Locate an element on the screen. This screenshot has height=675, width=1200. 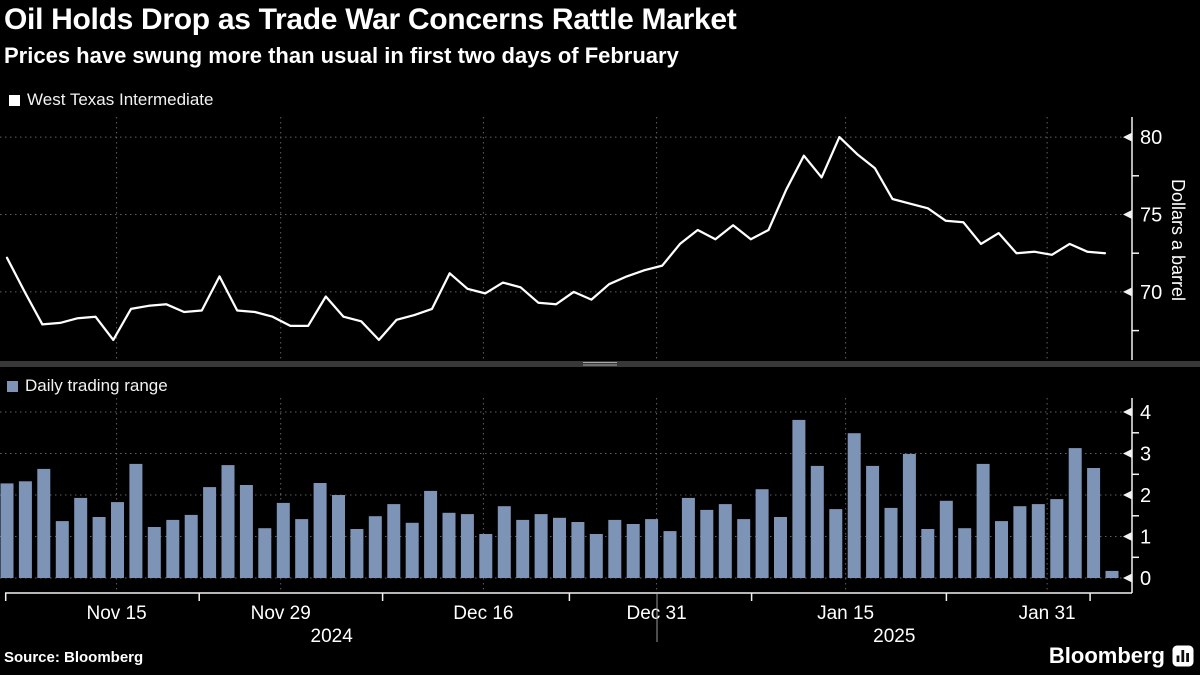
y-tick-label: 0 is located at coordinates (1145, 579).